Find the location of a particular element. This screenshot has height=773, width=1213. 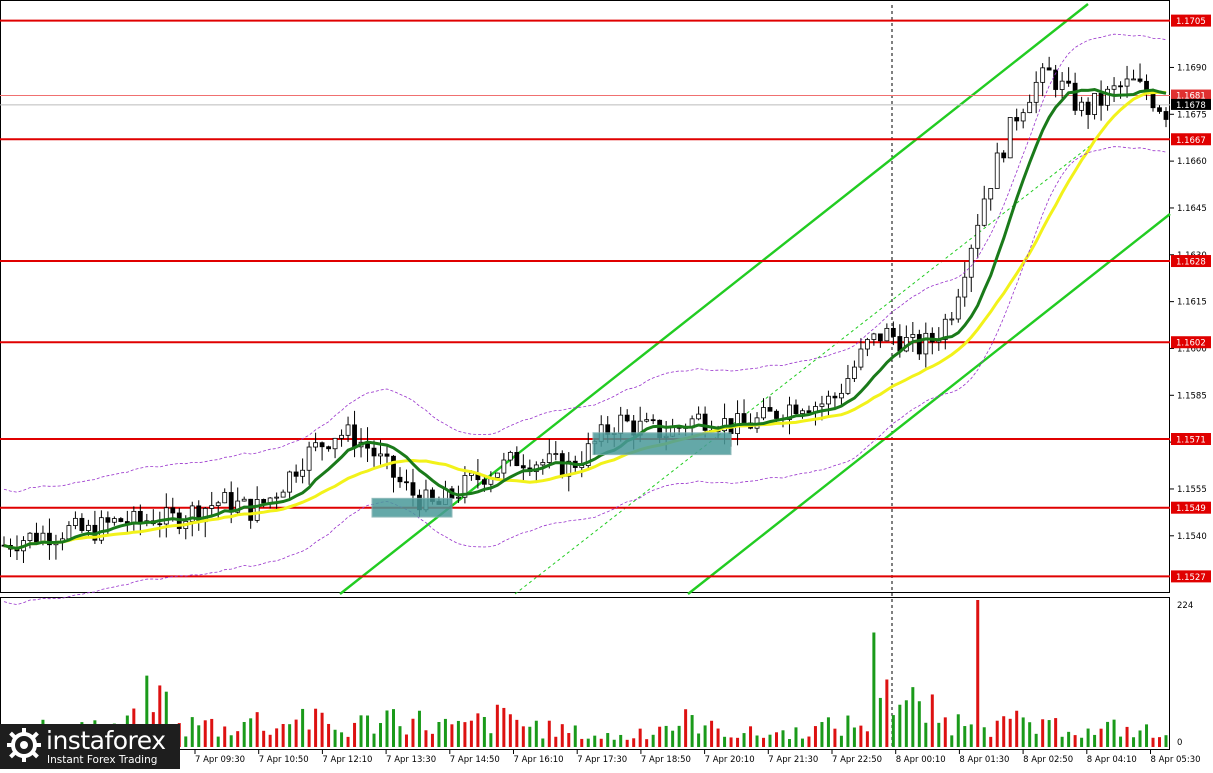

level-label: 1.1602 is located at coordinates (1191, 344).